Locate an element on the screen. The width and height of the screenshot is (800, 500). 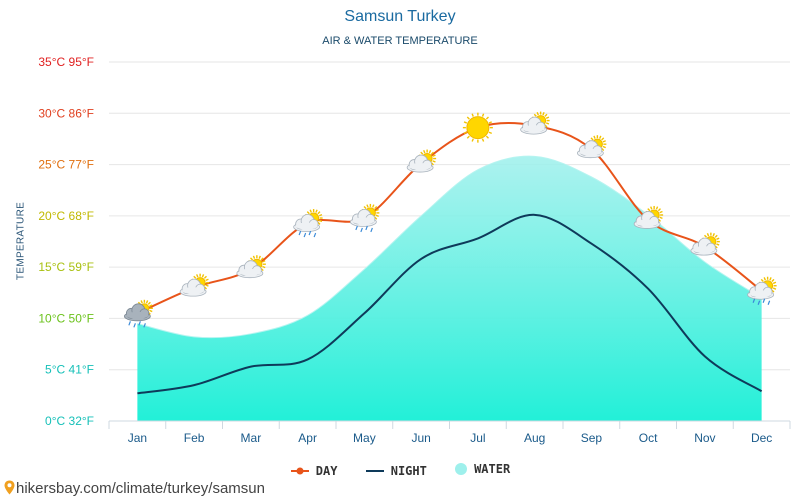
legend-item-day: DAY is located at coordinates (314, 471).